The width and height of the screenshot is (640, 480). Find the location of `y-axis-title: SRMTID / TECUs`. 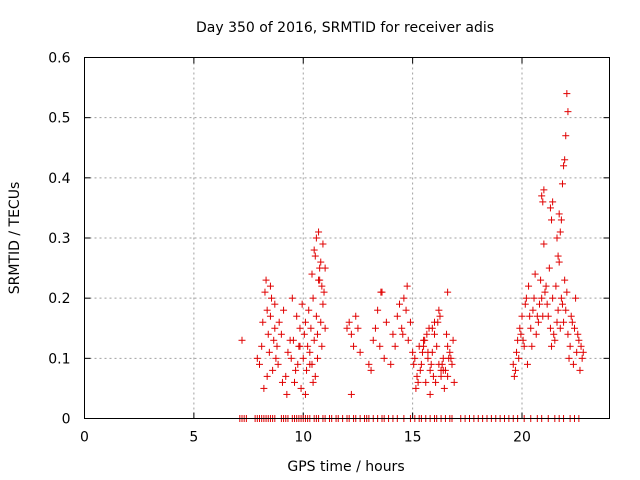

y-axis-title: SRMTID / TECUs is located at coordinates (15, 238).